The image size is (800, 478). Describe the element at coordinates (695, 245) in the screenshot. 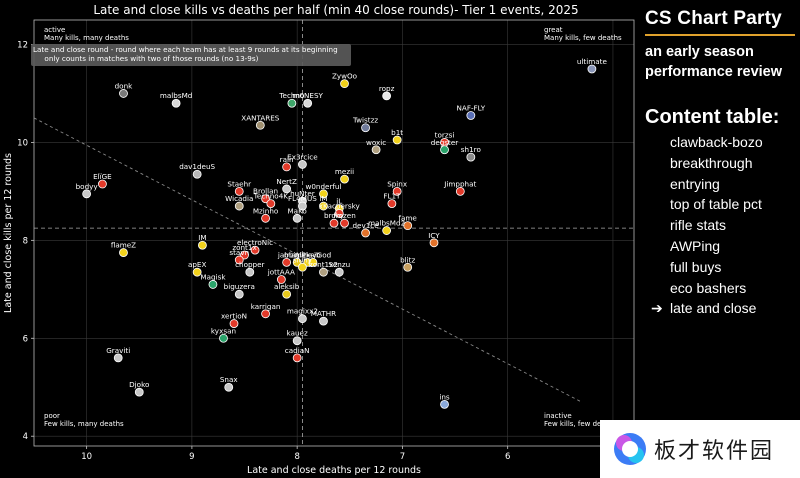

I see `content-table-item-label: AWPing` at that location.